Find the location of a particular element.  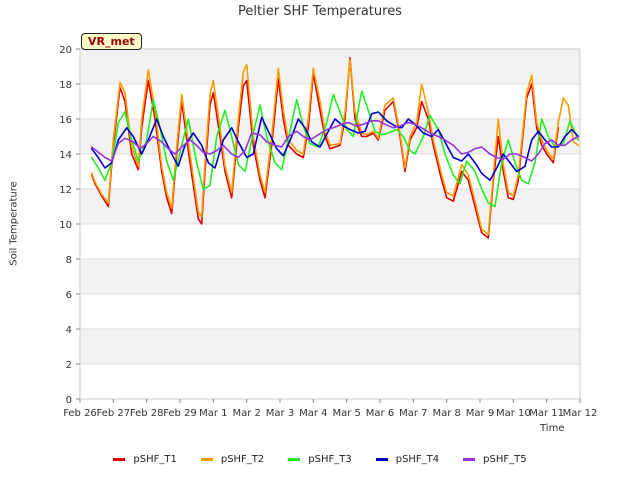

x-axis-label: Time is located at coordinates (552, 428).